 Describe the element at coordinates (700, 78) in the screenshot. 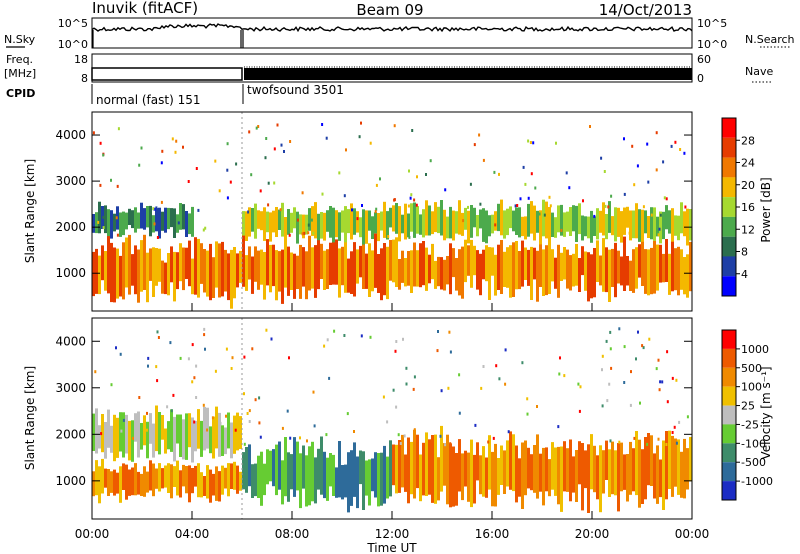

I see `nave-tick-low: 0` at that location.